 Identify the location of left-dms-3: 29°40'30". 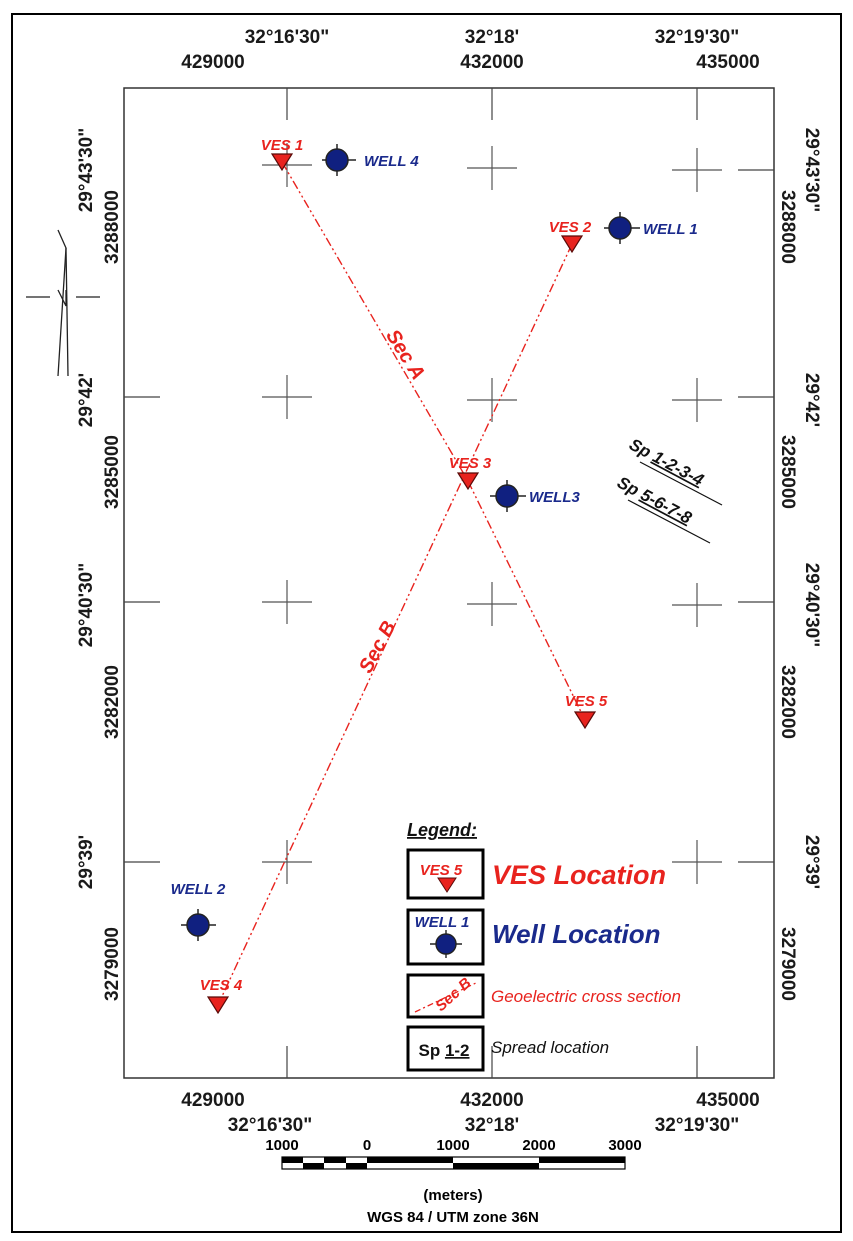
(86, 605).